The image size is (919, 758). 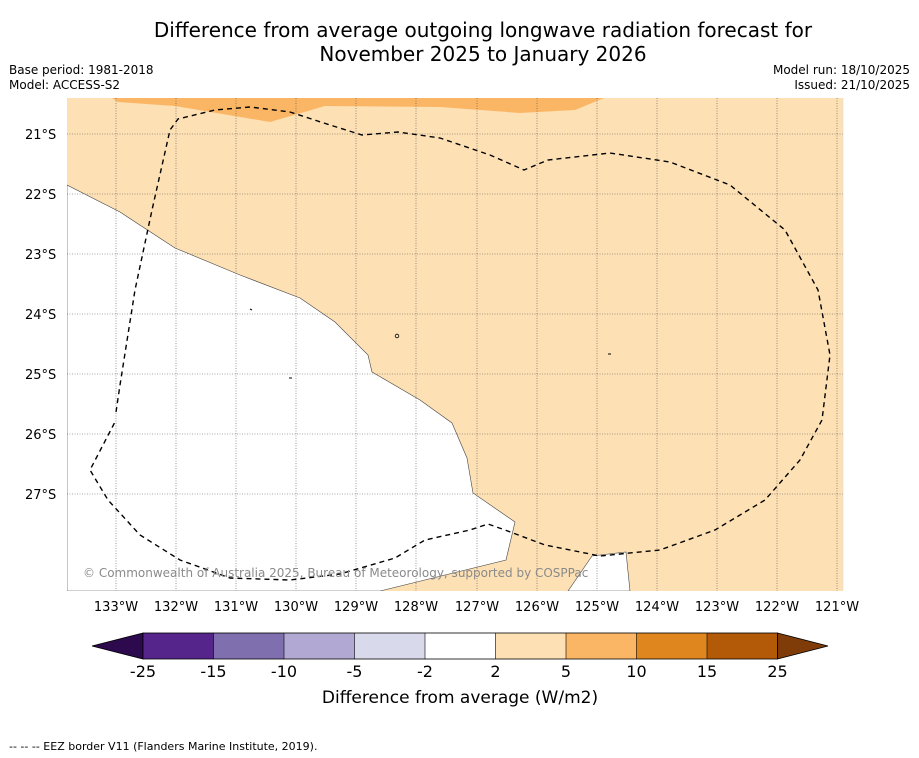 I want to click on lat-label: 21°S, so click(x=40, y=135).